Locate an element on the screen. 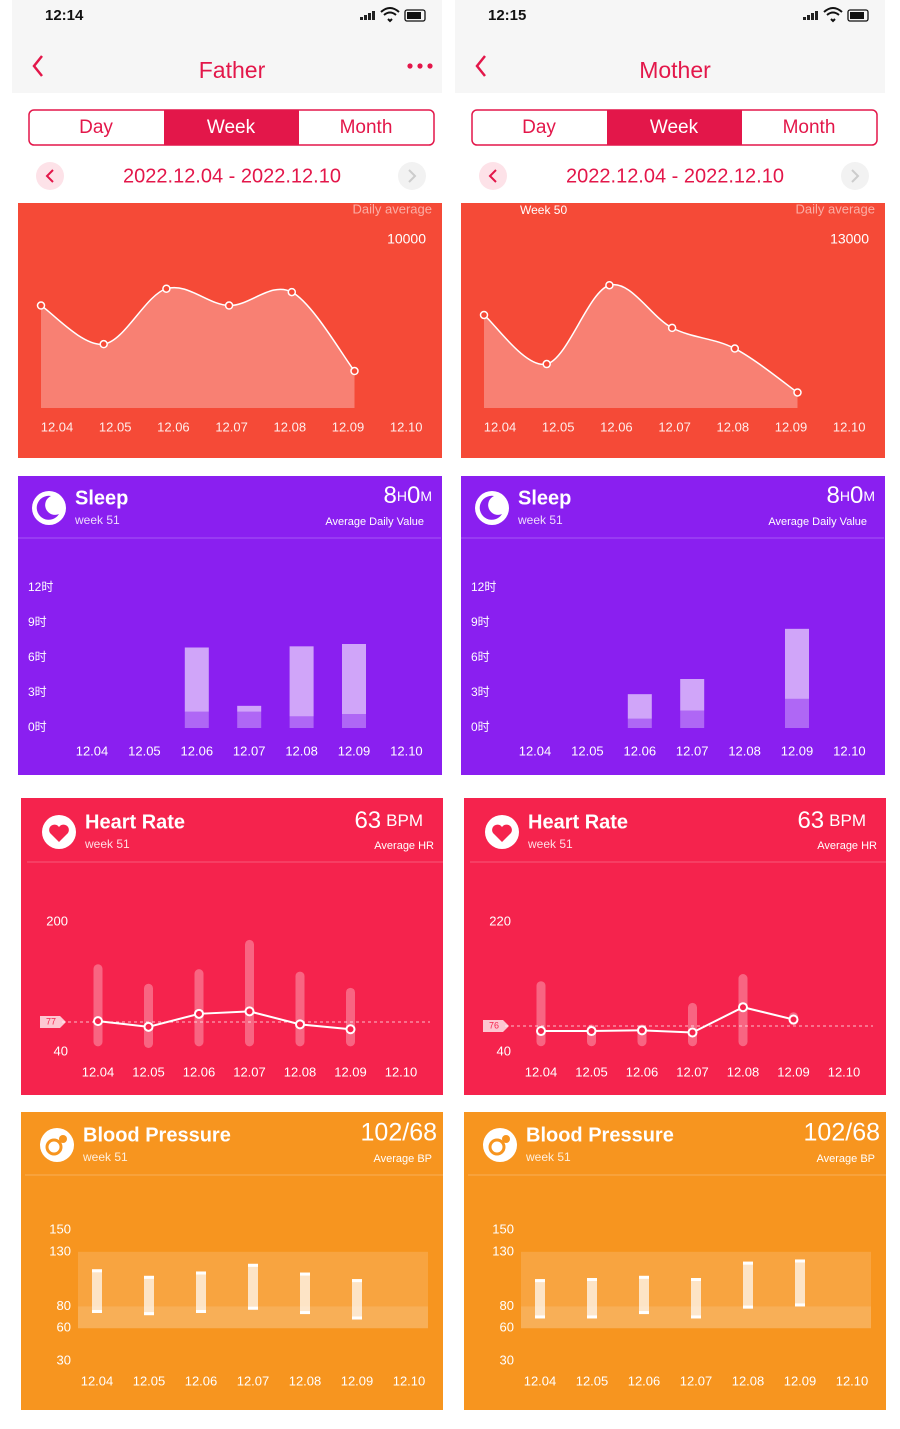 This screenshot has width=900, height=1429. wifi-icon is located at coordinates (833, 15).